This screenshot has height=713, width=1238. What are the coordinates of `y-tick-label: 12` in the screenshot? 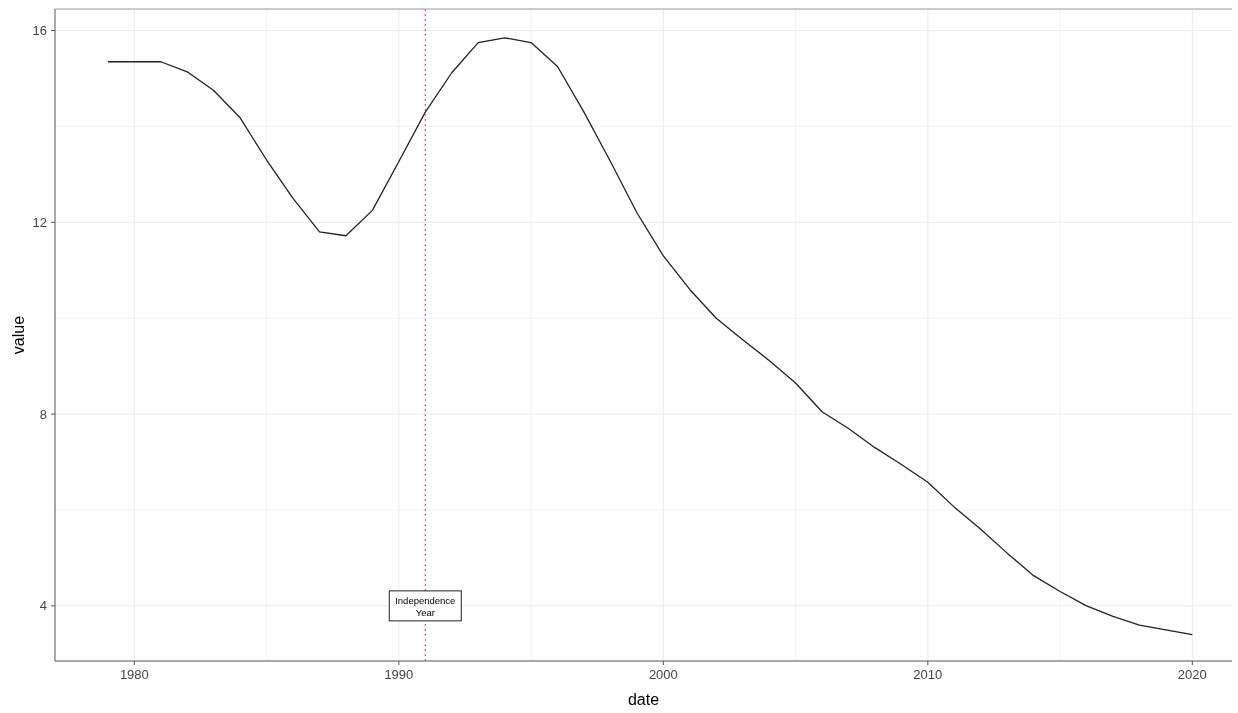 It's located at (39, 222).